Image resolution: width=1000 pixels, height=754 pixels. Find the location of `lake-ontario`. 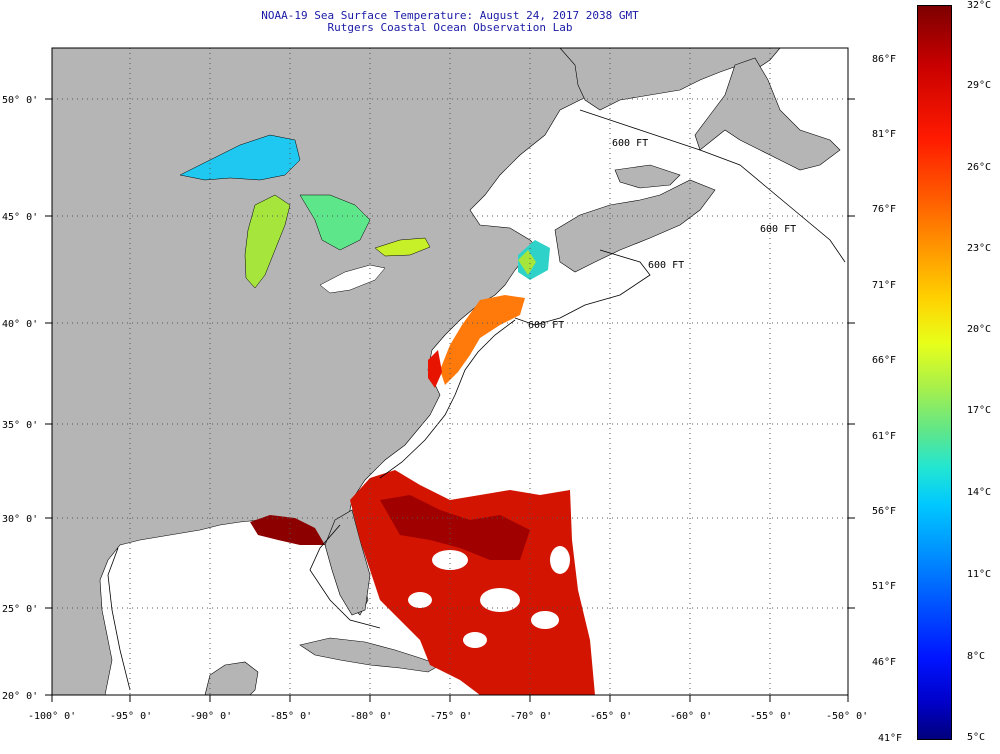

lake-ontario is located at coordinates (402, 247).